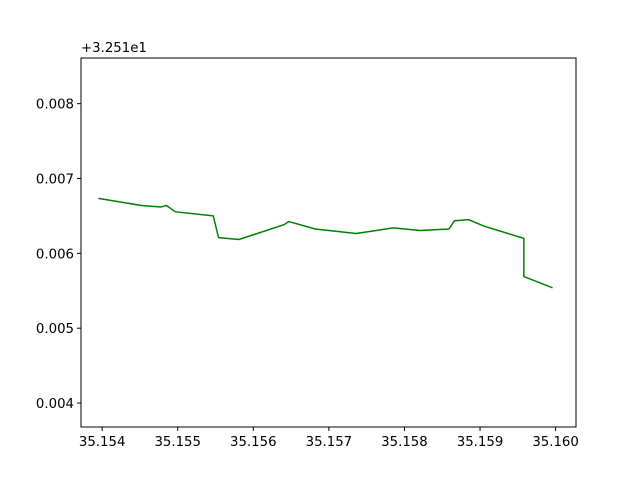 This screenshot has height=480, width=640. I want to click on x-tick-label: 35.157, so click(329, 442).